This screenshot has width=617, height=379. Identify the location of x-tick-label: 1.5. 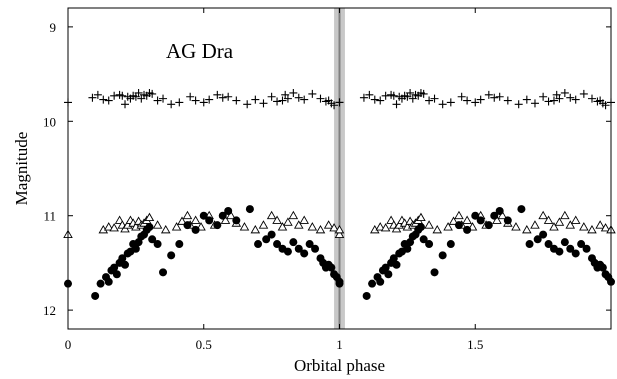
(475, 344).